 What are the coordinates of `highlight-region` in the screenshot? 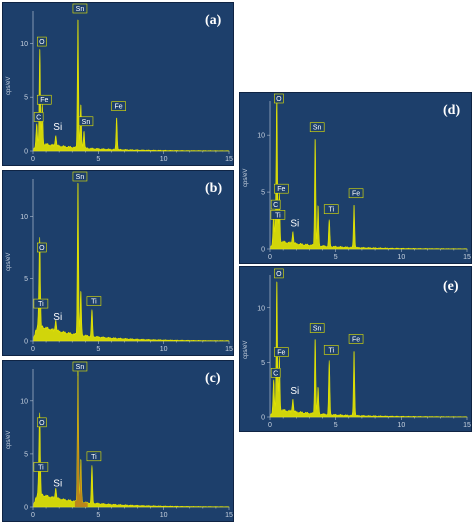 It's located at (81, 441).